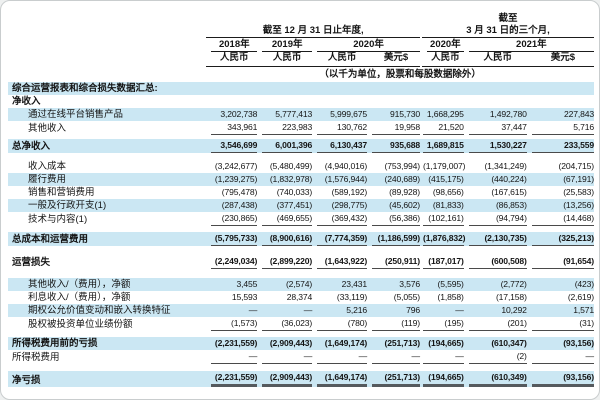 The image size is (600, 400). Describe the element at coordinates (67, 205) in the screenshot. I see `row-label: 一般及行政开支(1)` at that location.